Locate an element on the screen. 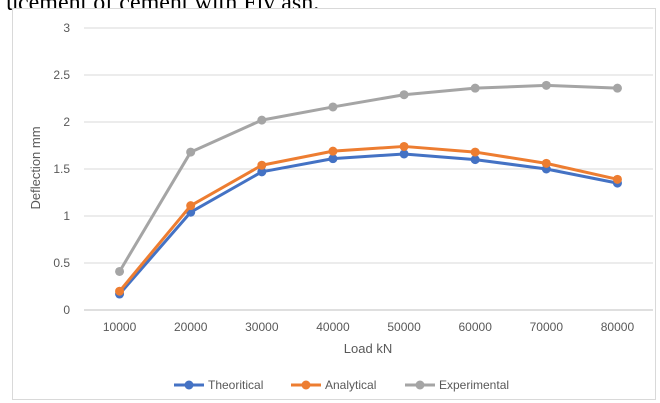  y-axis-title: Deflection mm is located at coordinates (35, 167).